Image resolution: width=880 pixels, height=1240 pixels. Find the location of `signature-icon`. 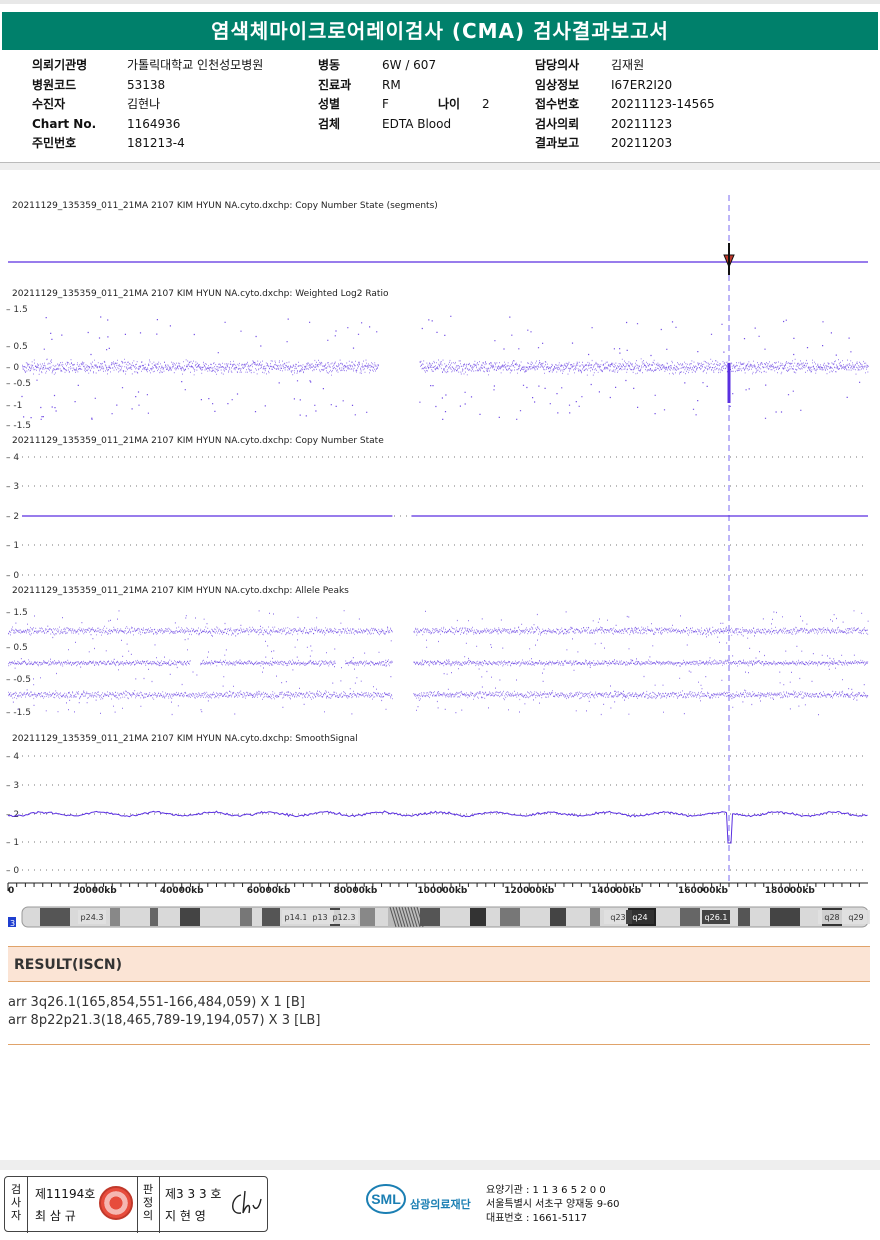

signature-icon is located at coordinates (247, 1202).